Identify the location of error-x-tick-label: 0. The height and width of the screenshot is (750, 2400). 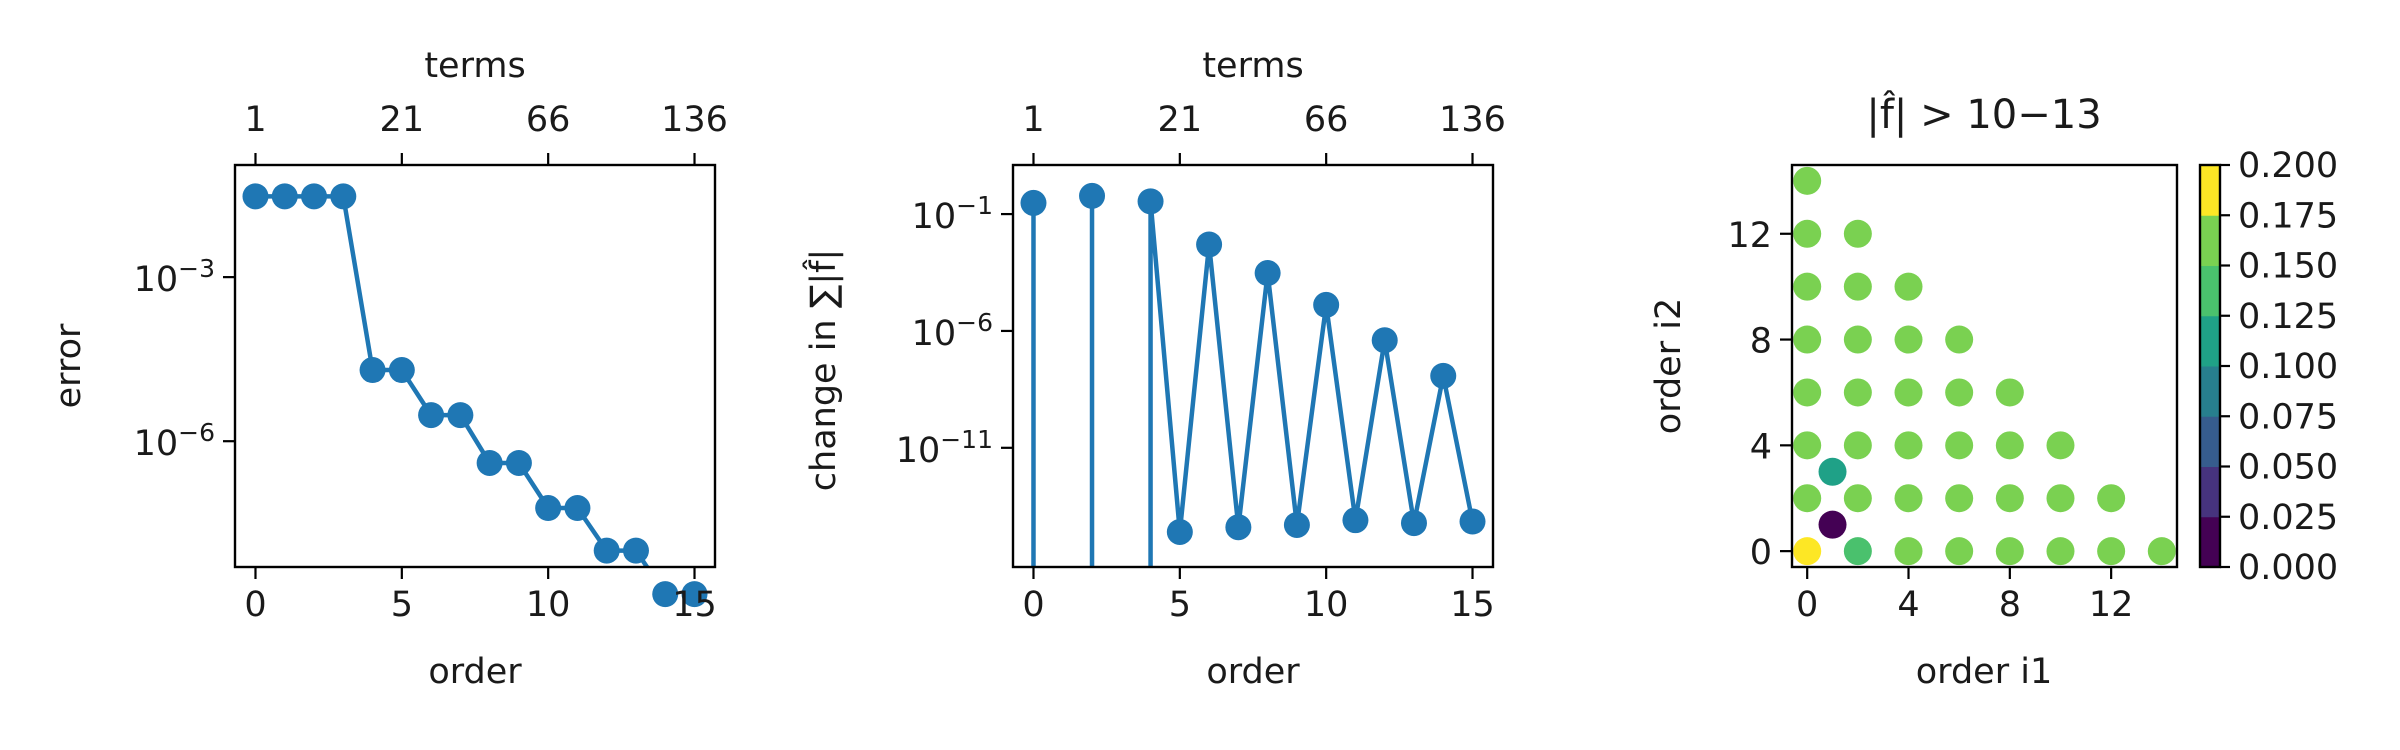
(255, 605).